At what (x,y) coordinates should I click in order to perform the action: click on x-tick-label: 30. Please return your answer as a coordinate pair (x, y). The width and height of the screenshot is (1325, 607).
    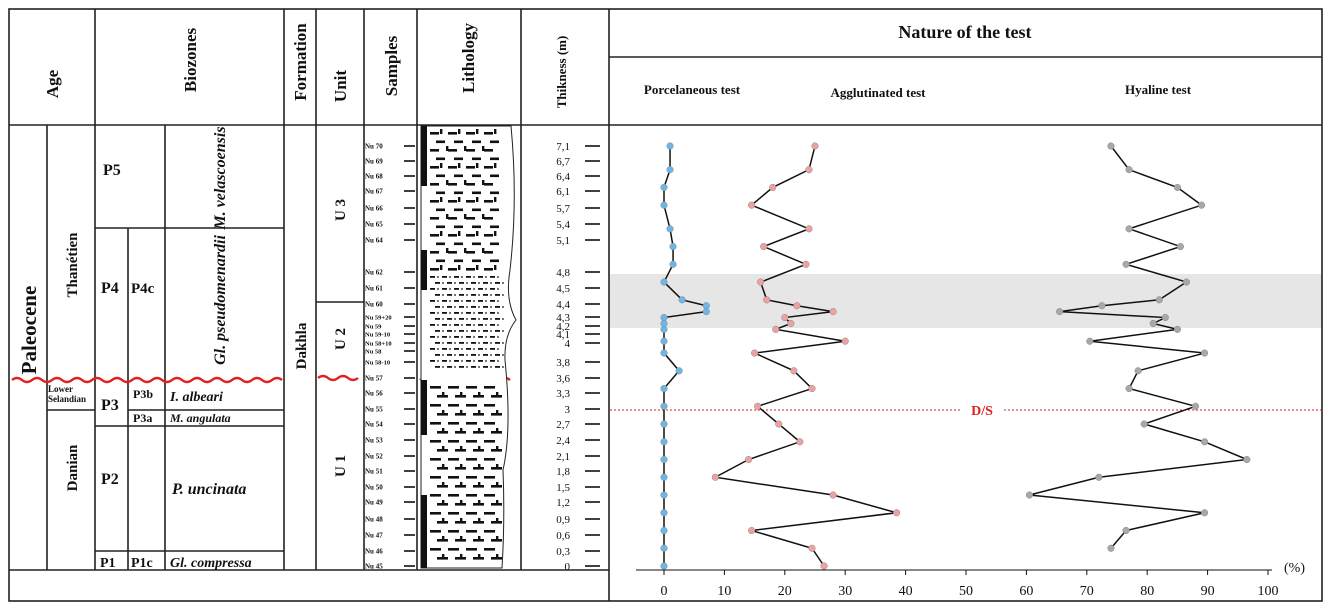
    Looking at the image, I should click on (845, 591).